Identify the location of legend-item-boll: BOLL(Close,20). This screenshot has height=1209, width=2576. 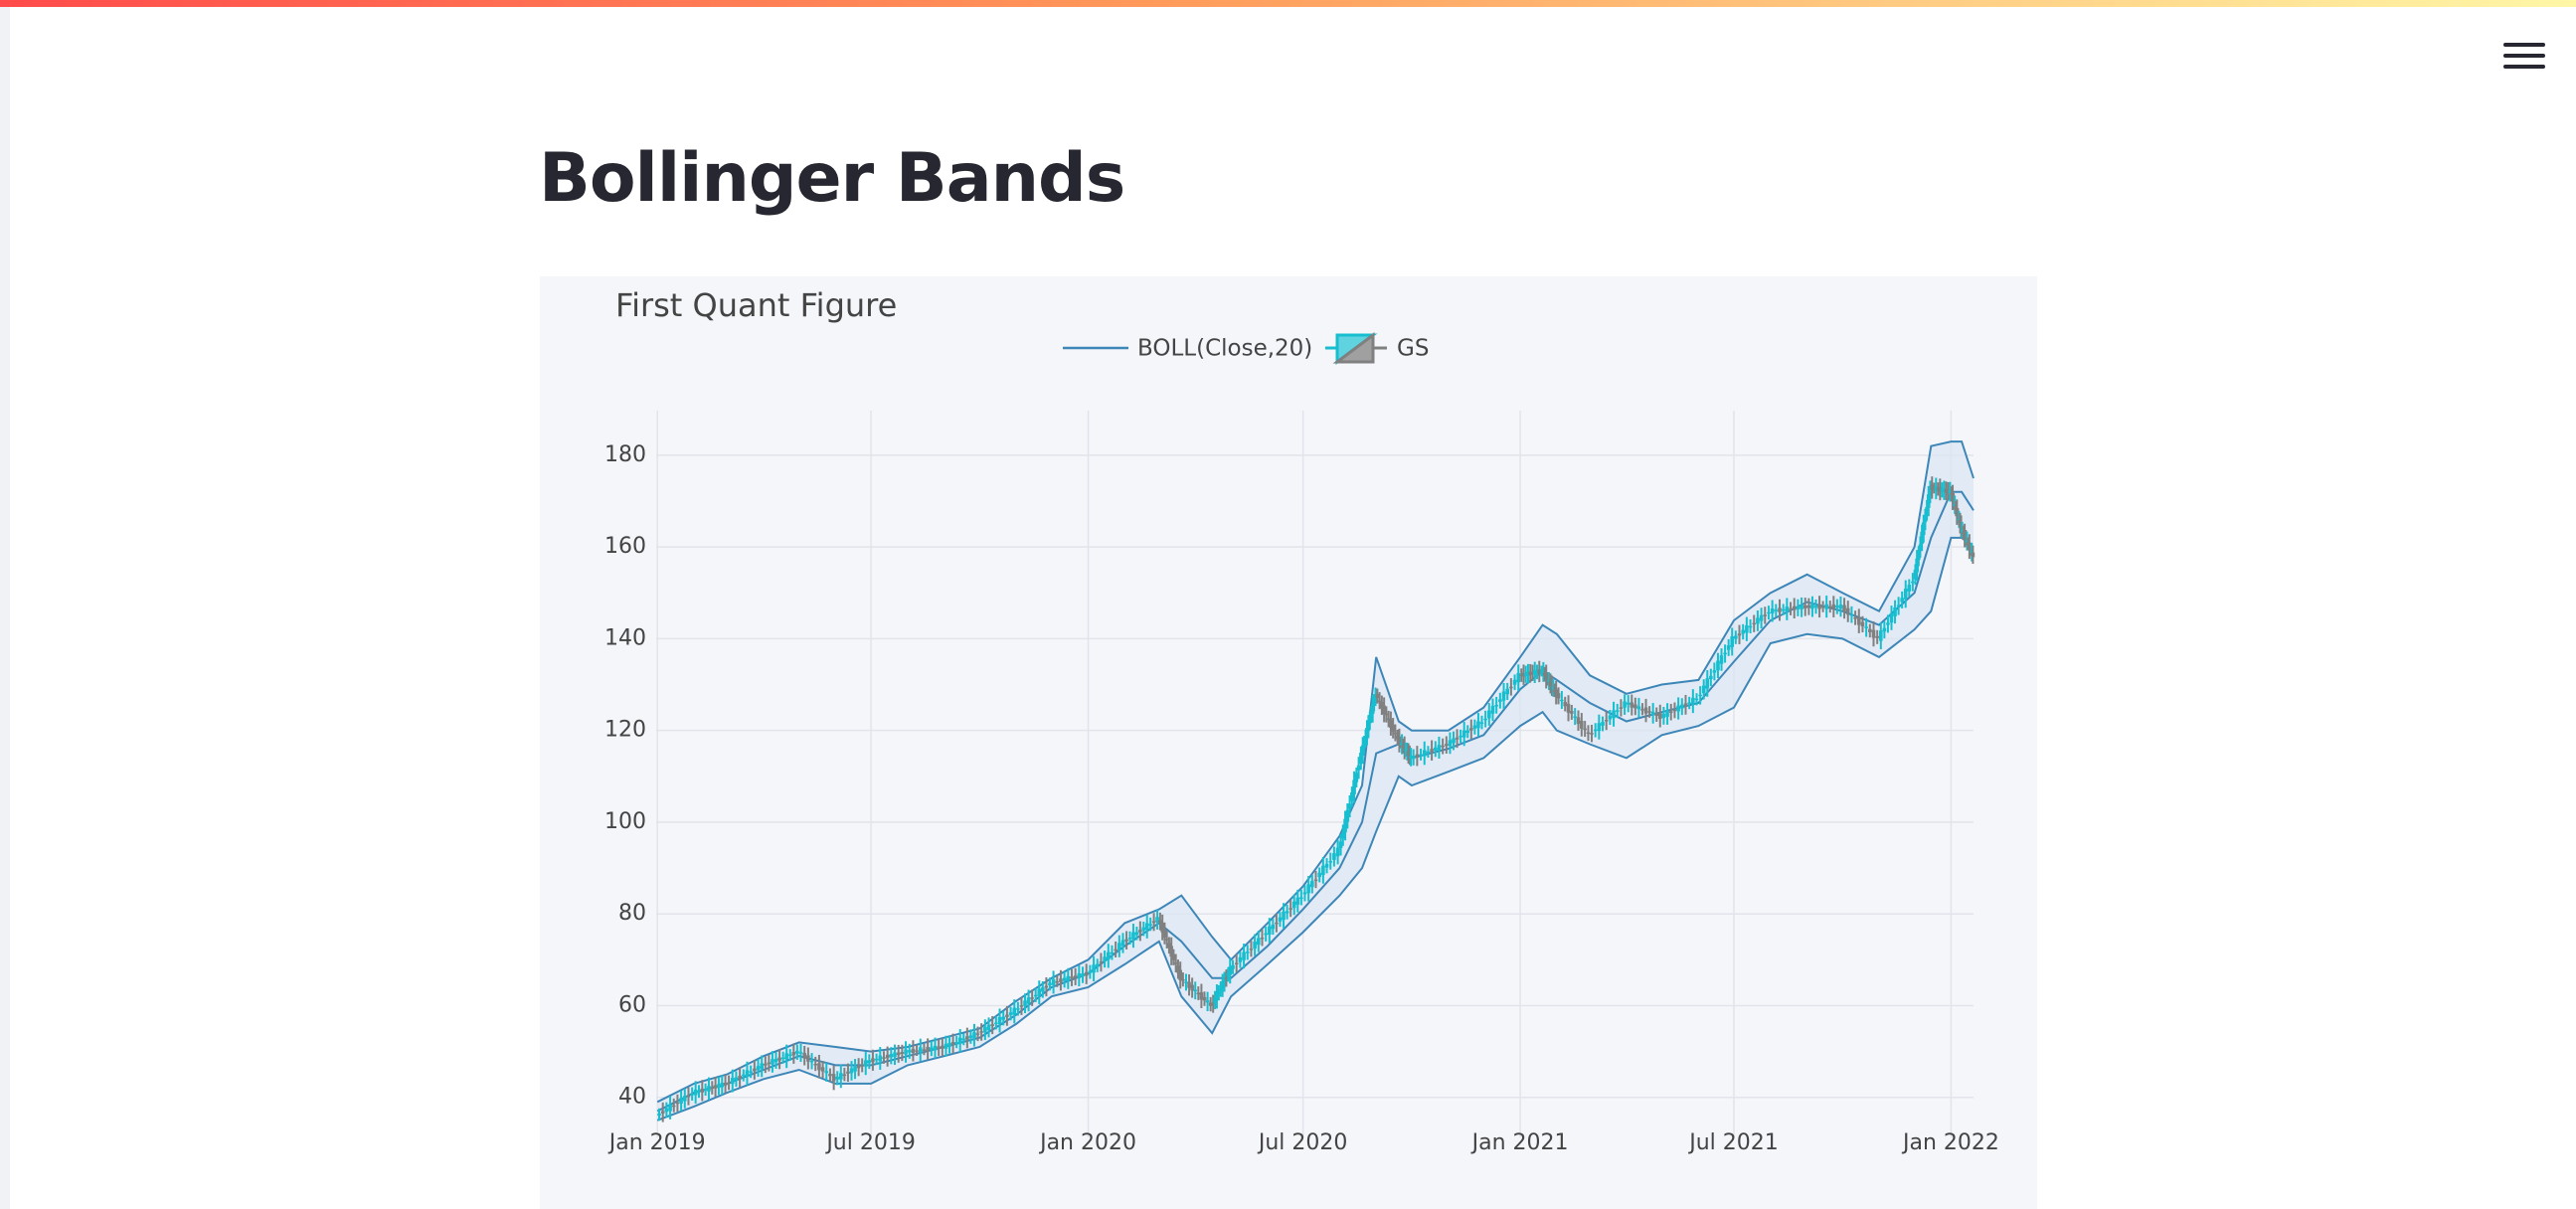
(1187, 349).